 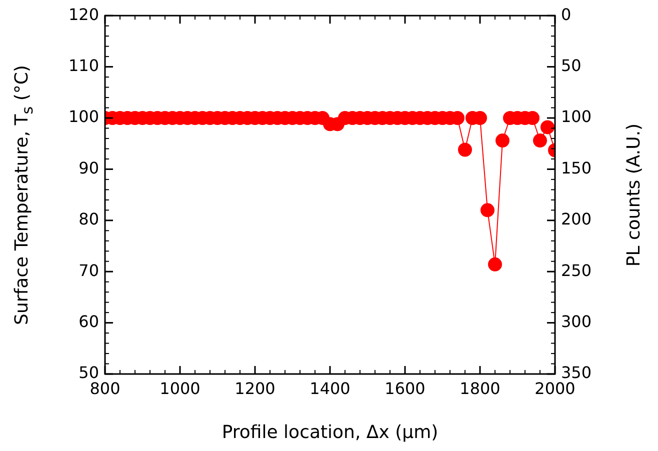 What do you see at coordinates (330, 432) in the screenshot?
I see `x-axis-title: Profile location, Δx (μm)` at bounding box center [330, 432].